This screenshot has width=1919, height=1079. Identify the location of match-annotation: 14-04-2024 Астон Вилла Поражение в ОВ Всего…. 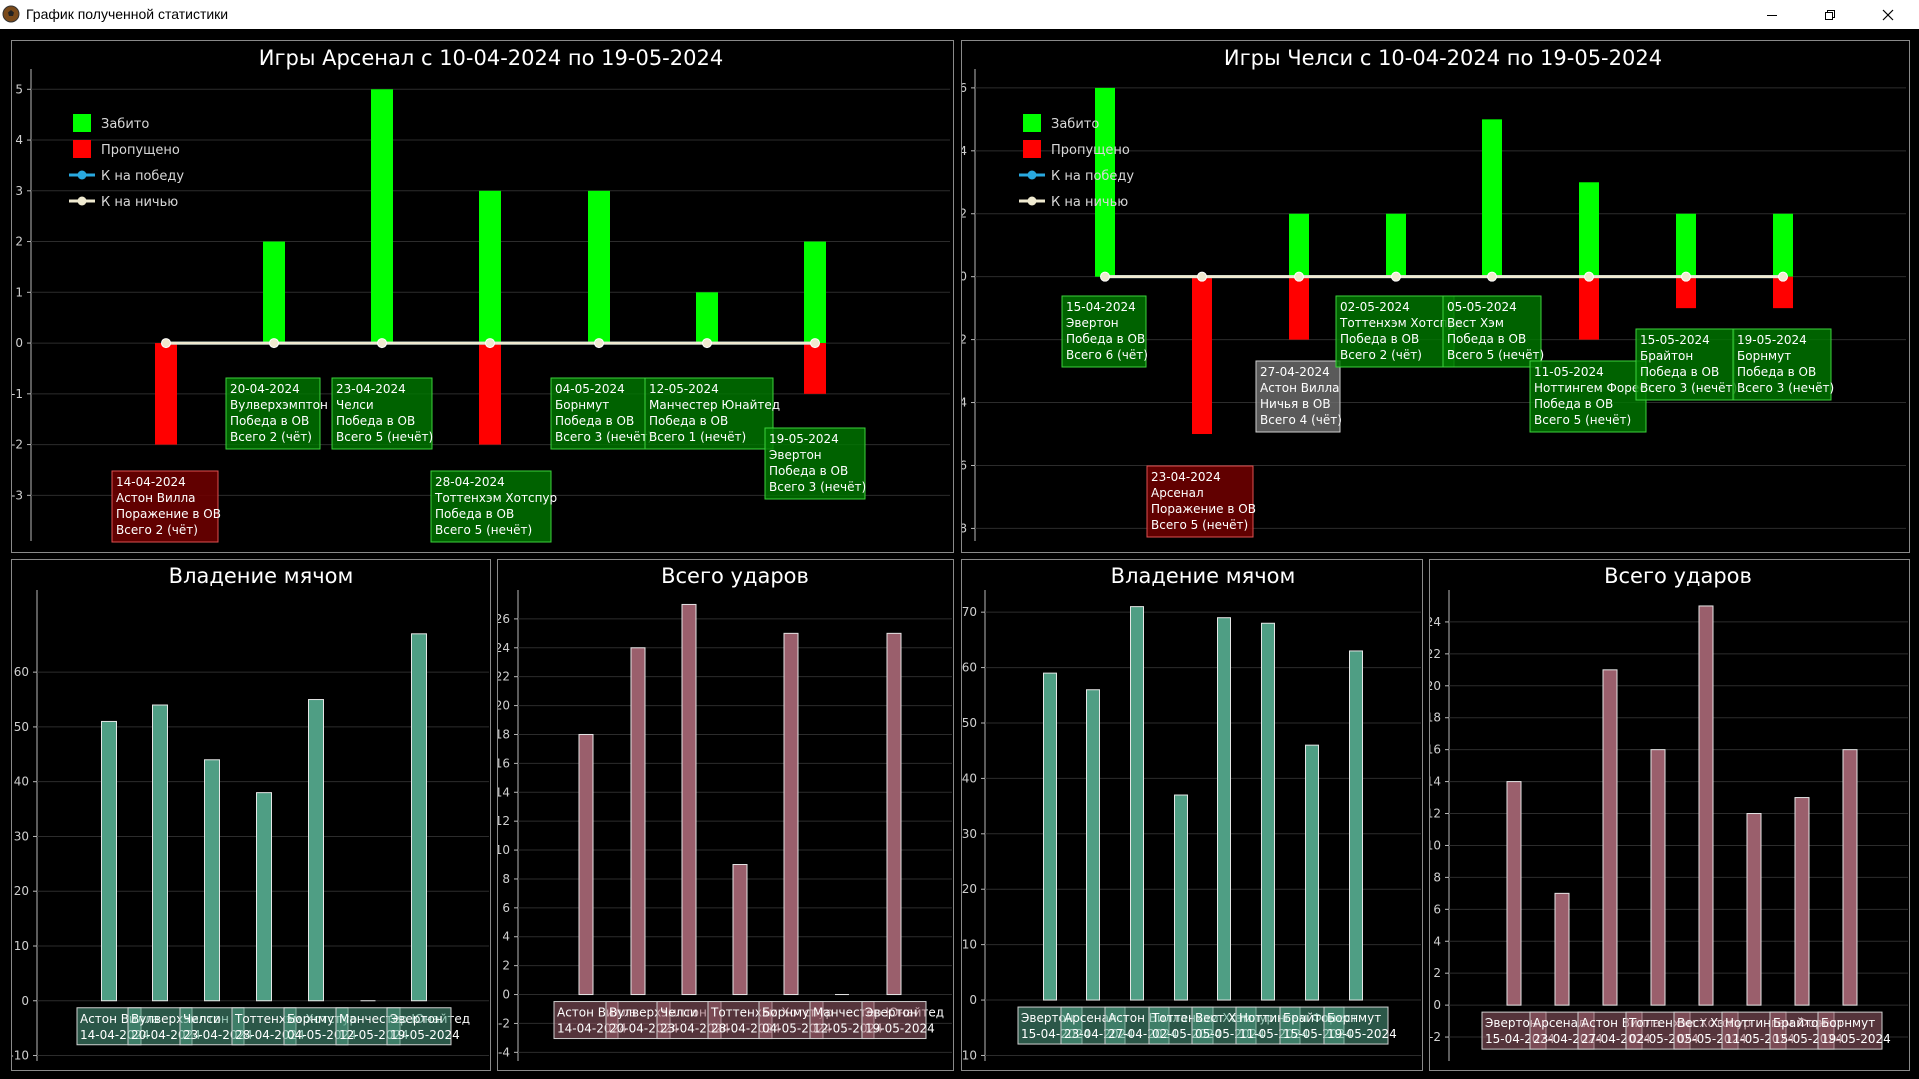
(166, 506).